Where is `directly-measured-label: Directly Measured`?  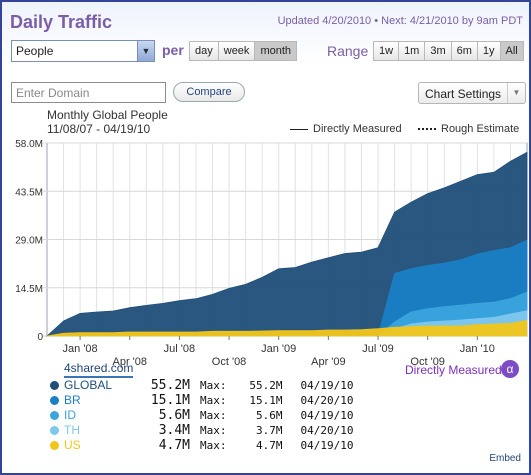 directly-measured-label: Directly Measured is located at coordinates (453, 370).